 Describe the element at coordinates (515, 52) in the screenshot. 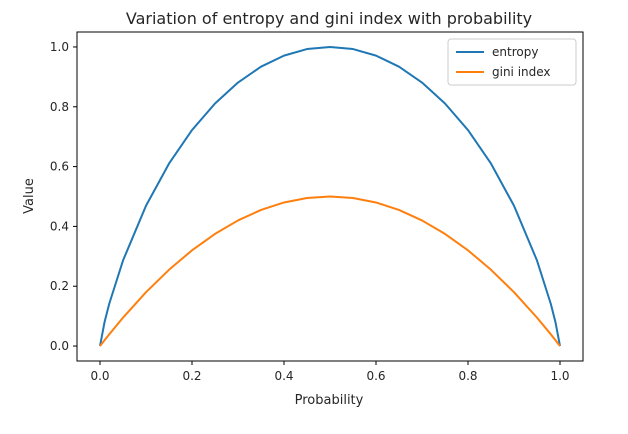

I see `legend-label: entropy` at that location.